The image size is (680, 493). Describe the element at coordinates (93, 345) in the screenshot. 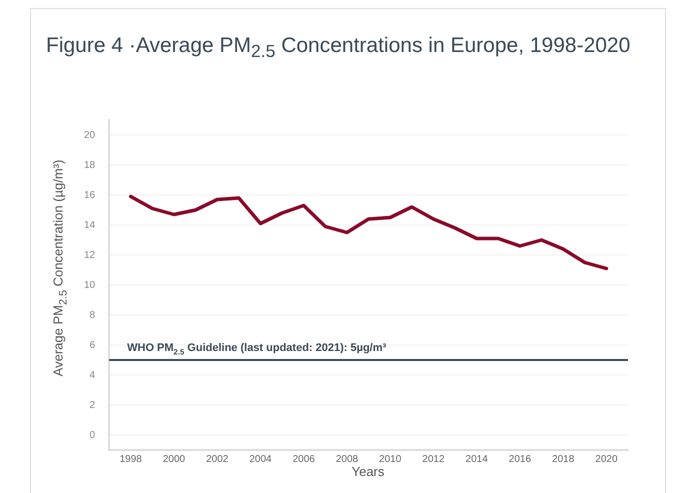

I see `y-tick-label: 6` at that location.